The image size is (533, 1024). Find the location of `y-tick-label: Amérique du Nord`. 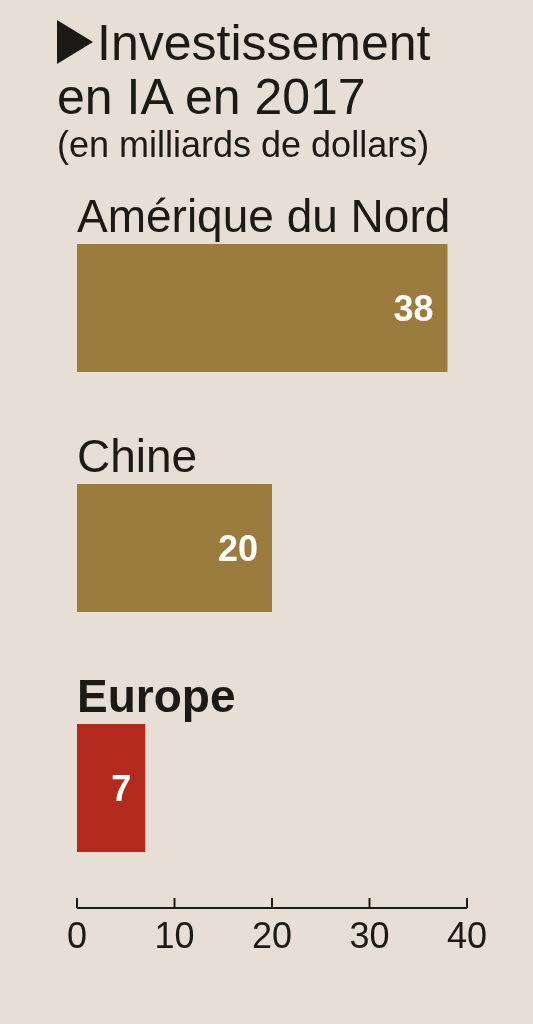

y-tick-label: Amérique du Nord is located at coordinates (264, 216).